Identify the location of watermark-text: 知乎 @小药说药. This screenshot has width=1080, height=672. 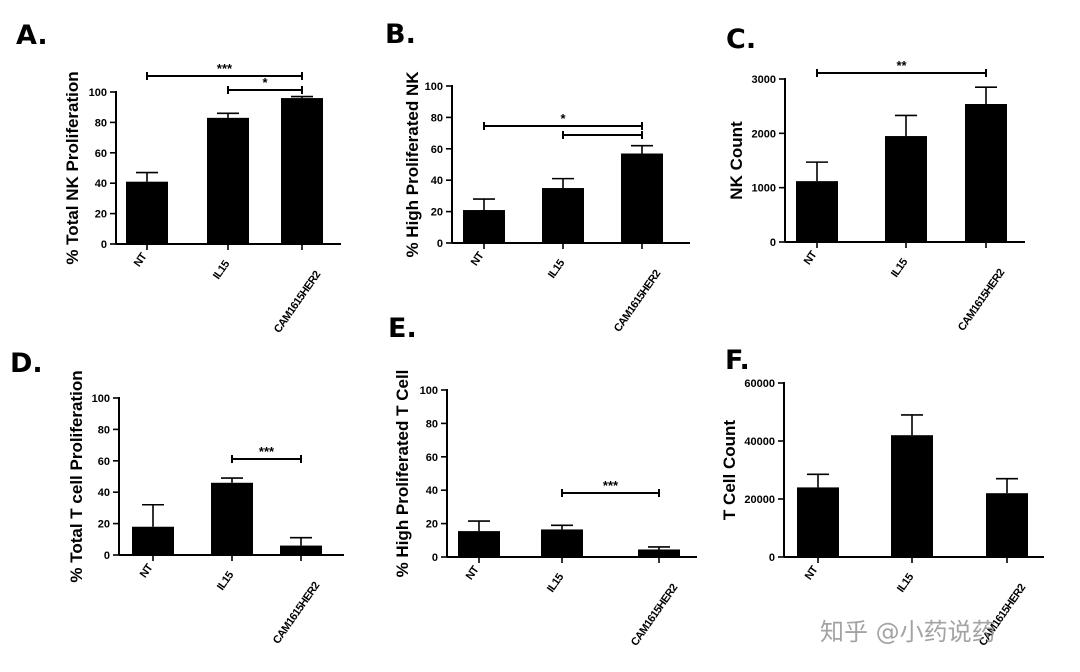
(908, 632).